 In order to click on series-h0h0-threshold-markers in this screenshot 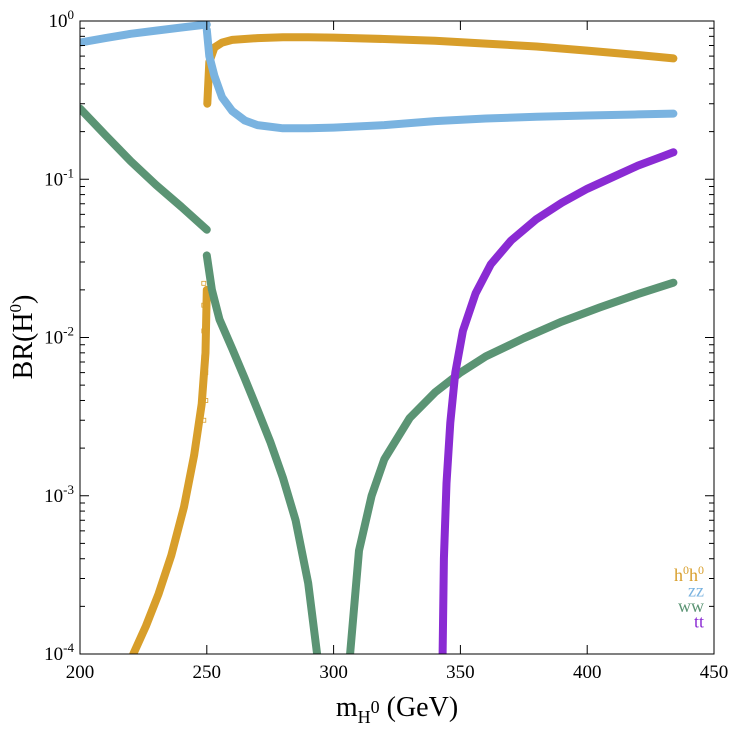, I will do `click(205, 351)`.